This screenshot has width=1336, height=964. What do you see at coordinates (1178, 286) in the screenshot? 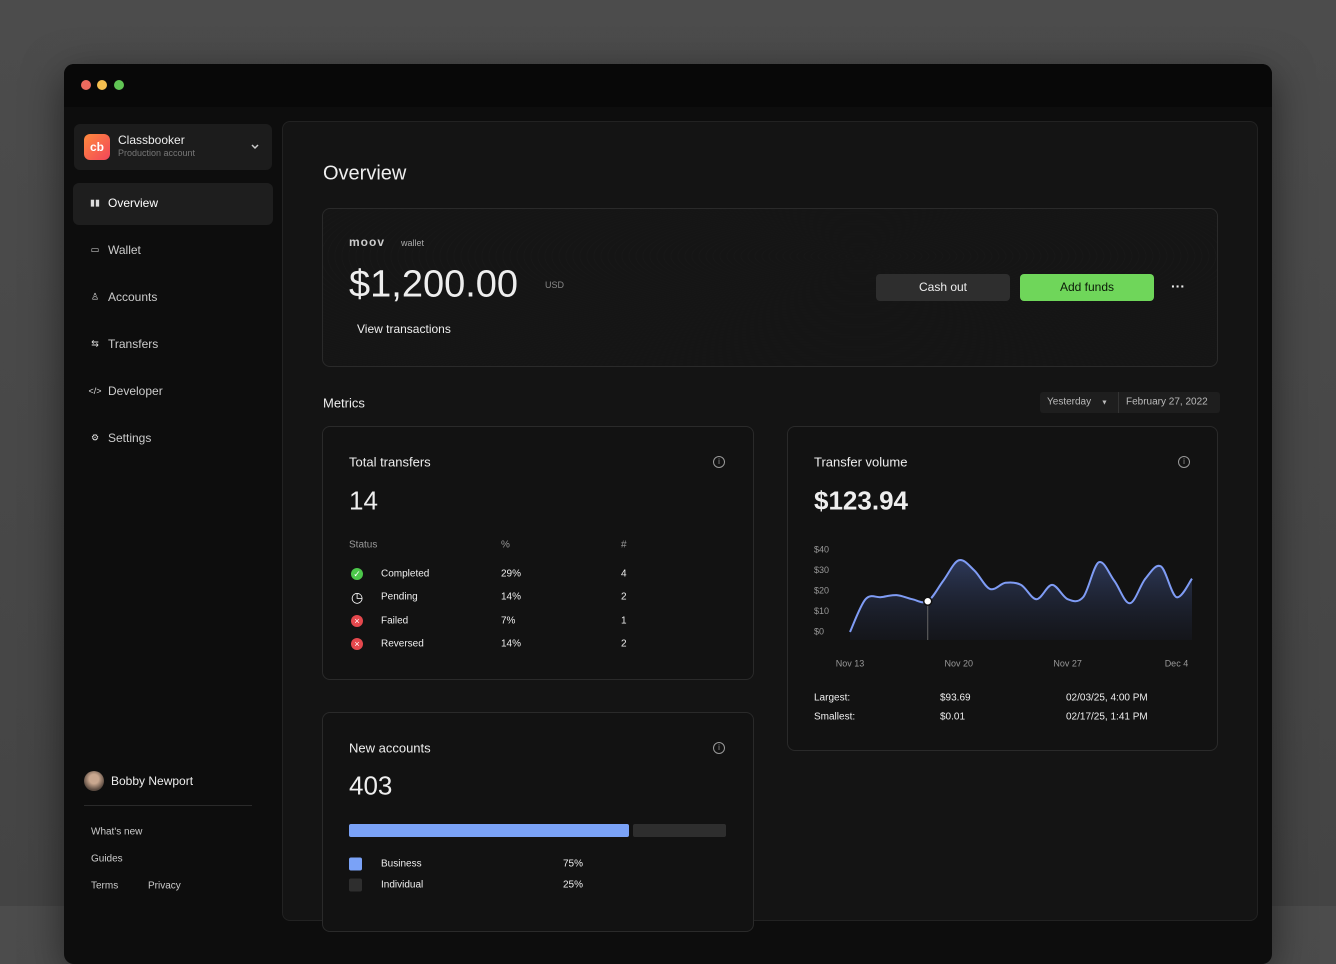
I see `more-button: ···` at bounding box center [1178, 286].